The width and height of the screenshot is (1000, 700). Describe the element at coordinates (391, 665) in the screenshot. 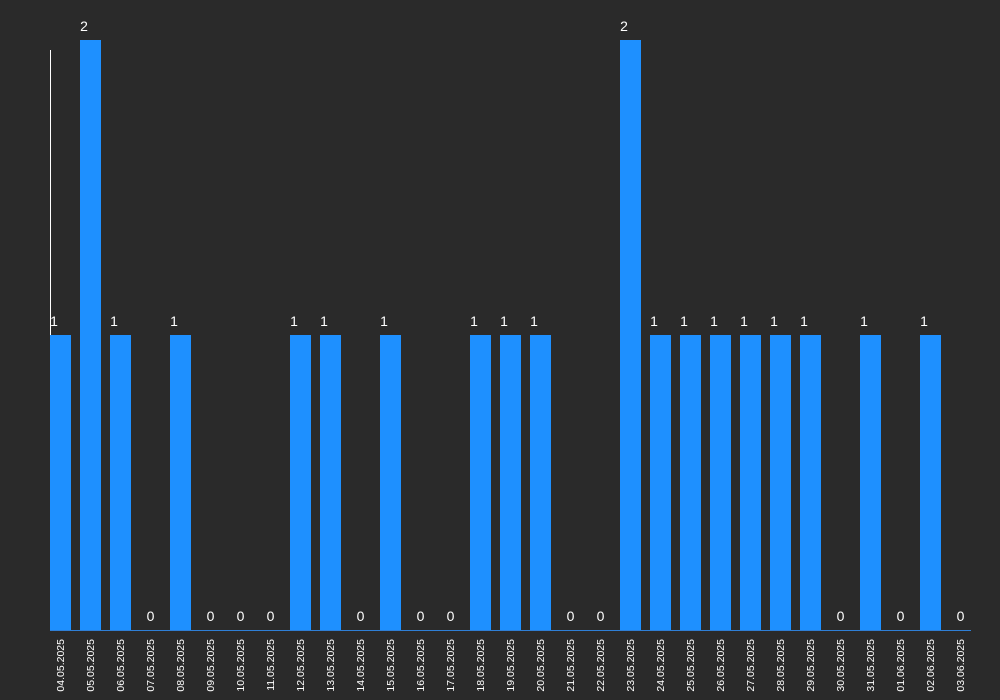

I see `x-tick-label-15.05.2025: 15.05.2025` at that location.